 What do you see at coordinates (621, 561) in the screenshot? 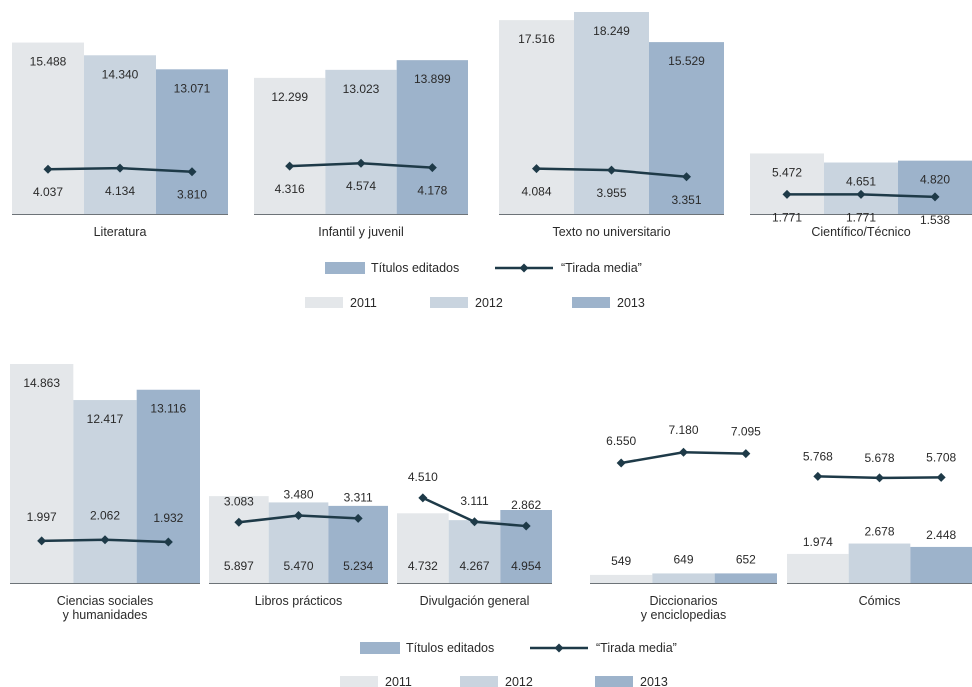
I see `bar-label-1-3-0: 549` at bounding box center [621, 561].